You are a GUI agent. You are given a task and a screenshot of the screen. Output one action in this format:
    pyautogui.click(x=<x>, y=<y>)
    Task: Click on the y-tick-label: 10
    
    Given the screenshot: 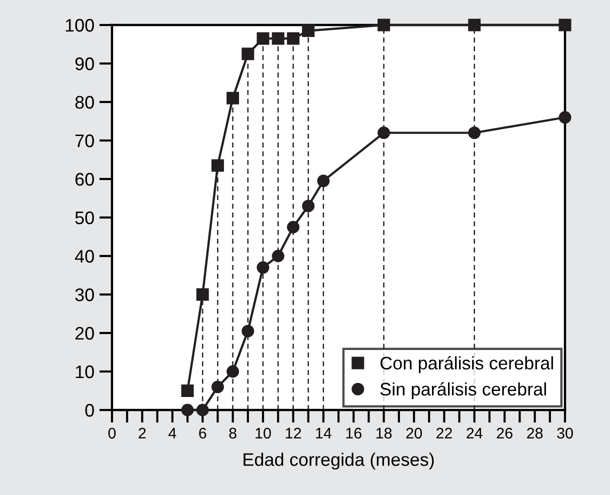 What is the action you would take?
    pyautogui.click(x=85, y=371)
    